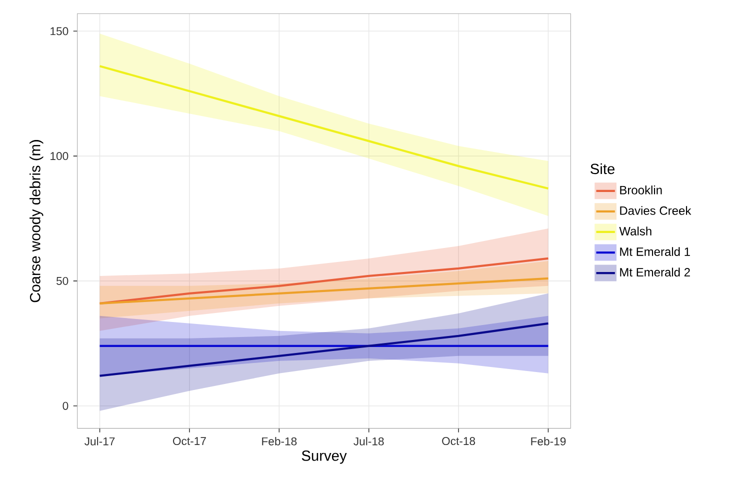 The width and height of the screenshot is (751, 479). What do you see at coordinates (37, 221) in the screenshot?
I see `y-axis-title: Coarse woody debris (m)` at bounding box center [37, 221].